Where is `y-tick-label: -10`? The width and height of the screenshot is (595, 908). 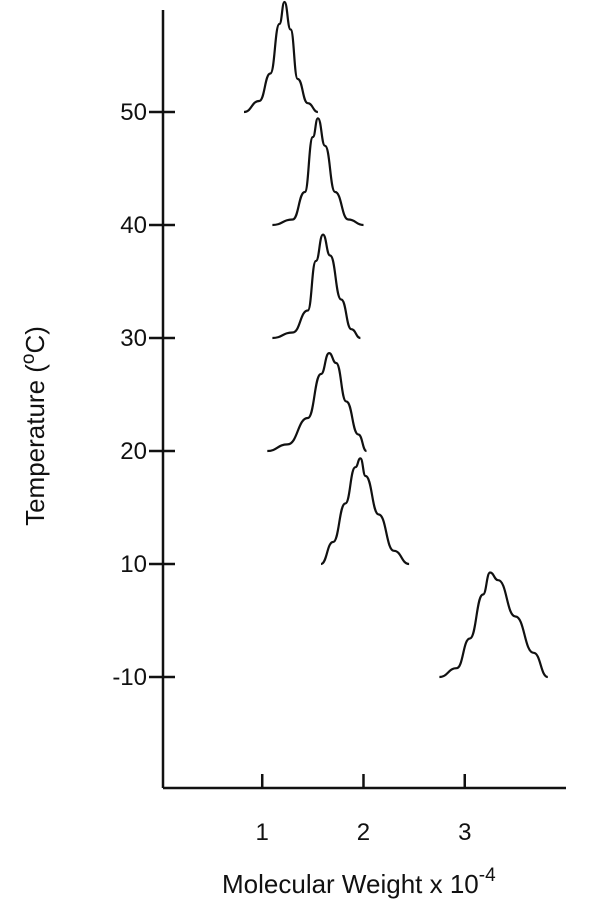 y-tick-label: -10 is located at coordinates (129, 677).